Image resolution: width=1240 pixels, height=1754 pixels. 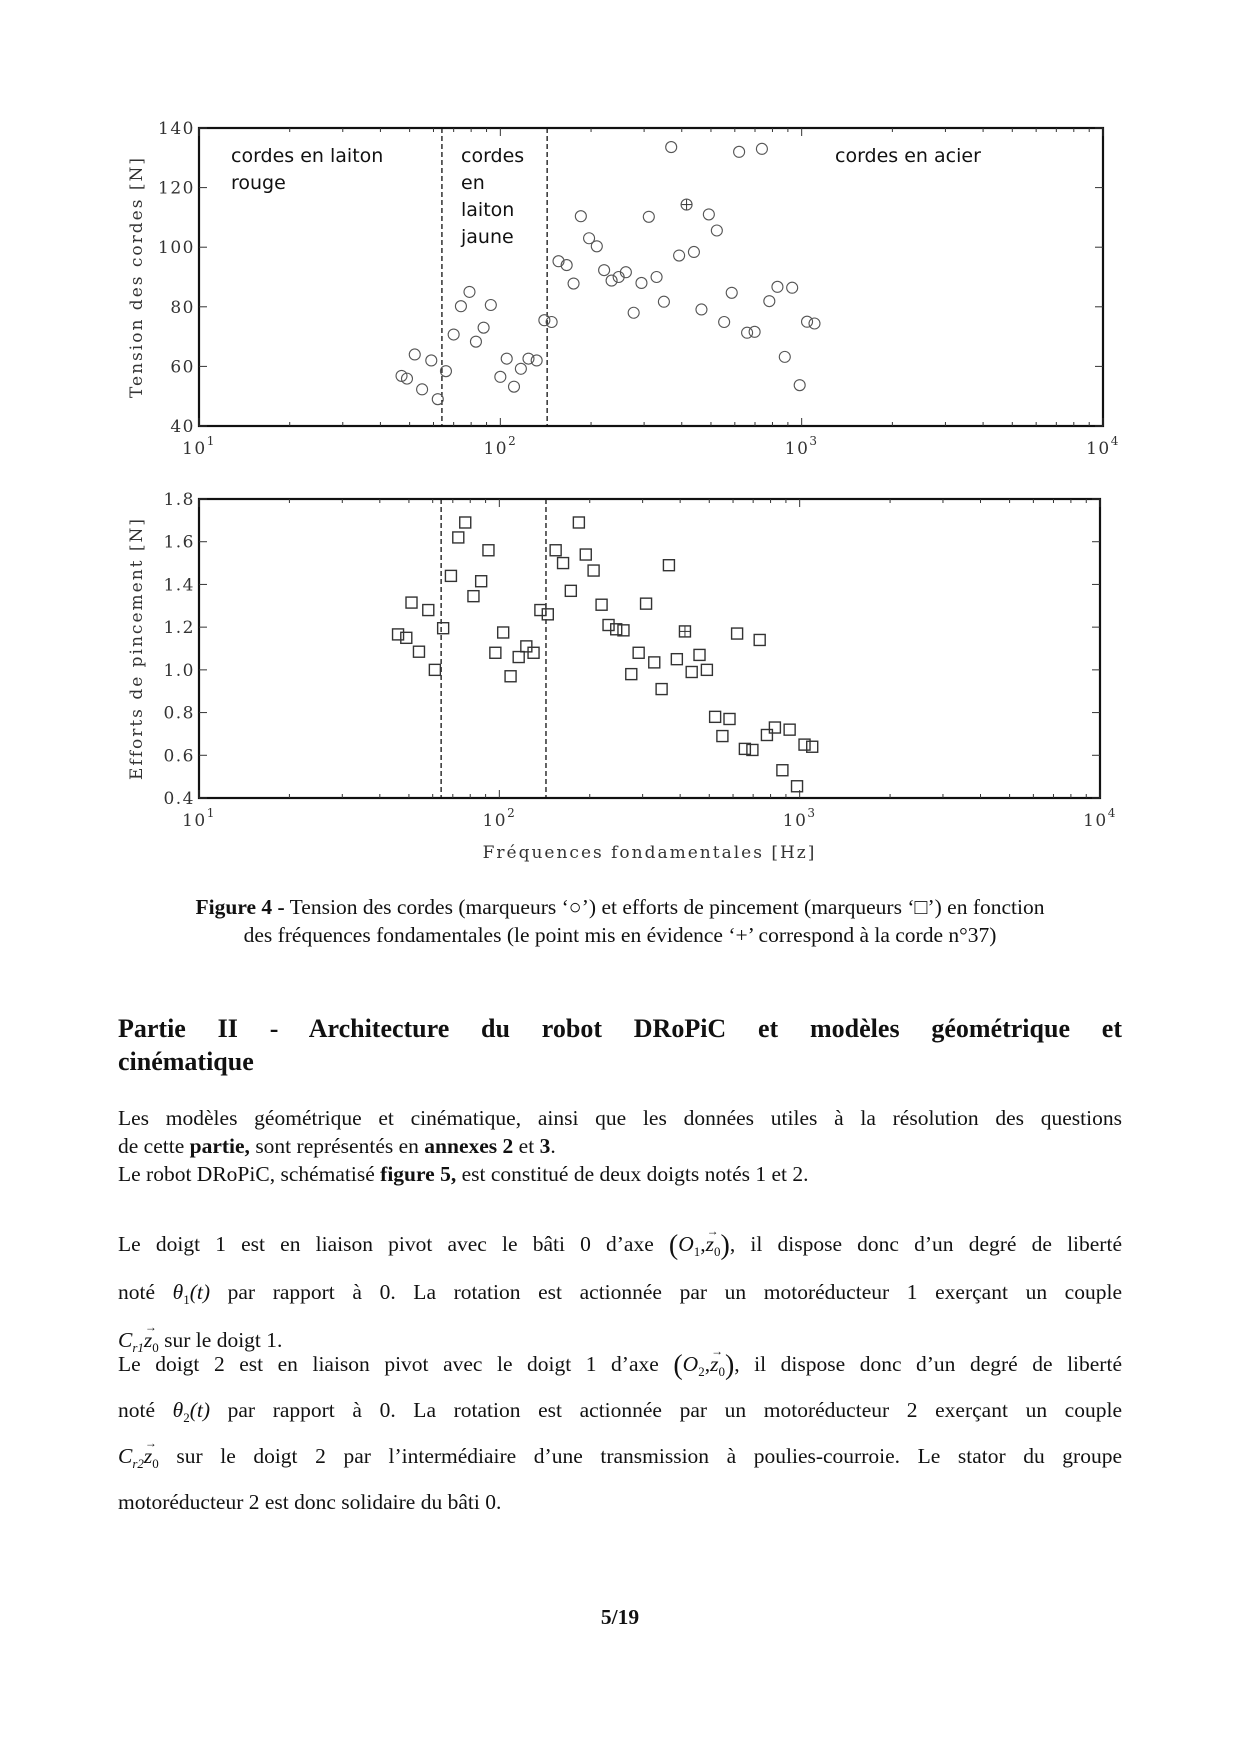 I want to click on text: et, so click(x=526, y=1146).